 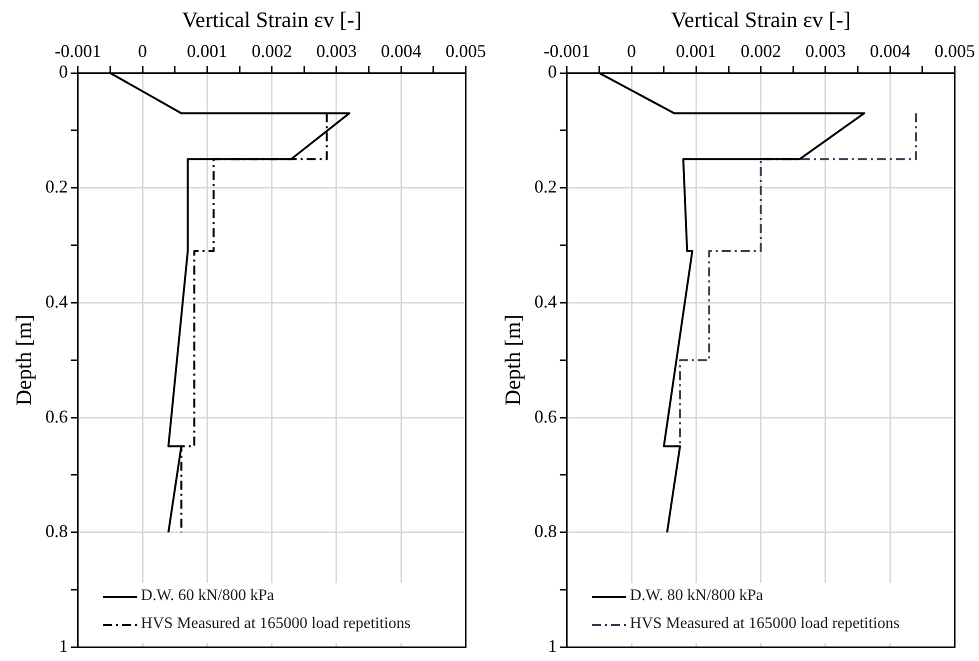 I want to click on legend-label: D.W. 60 kN/800 kPa, so click(x=207, y=596).